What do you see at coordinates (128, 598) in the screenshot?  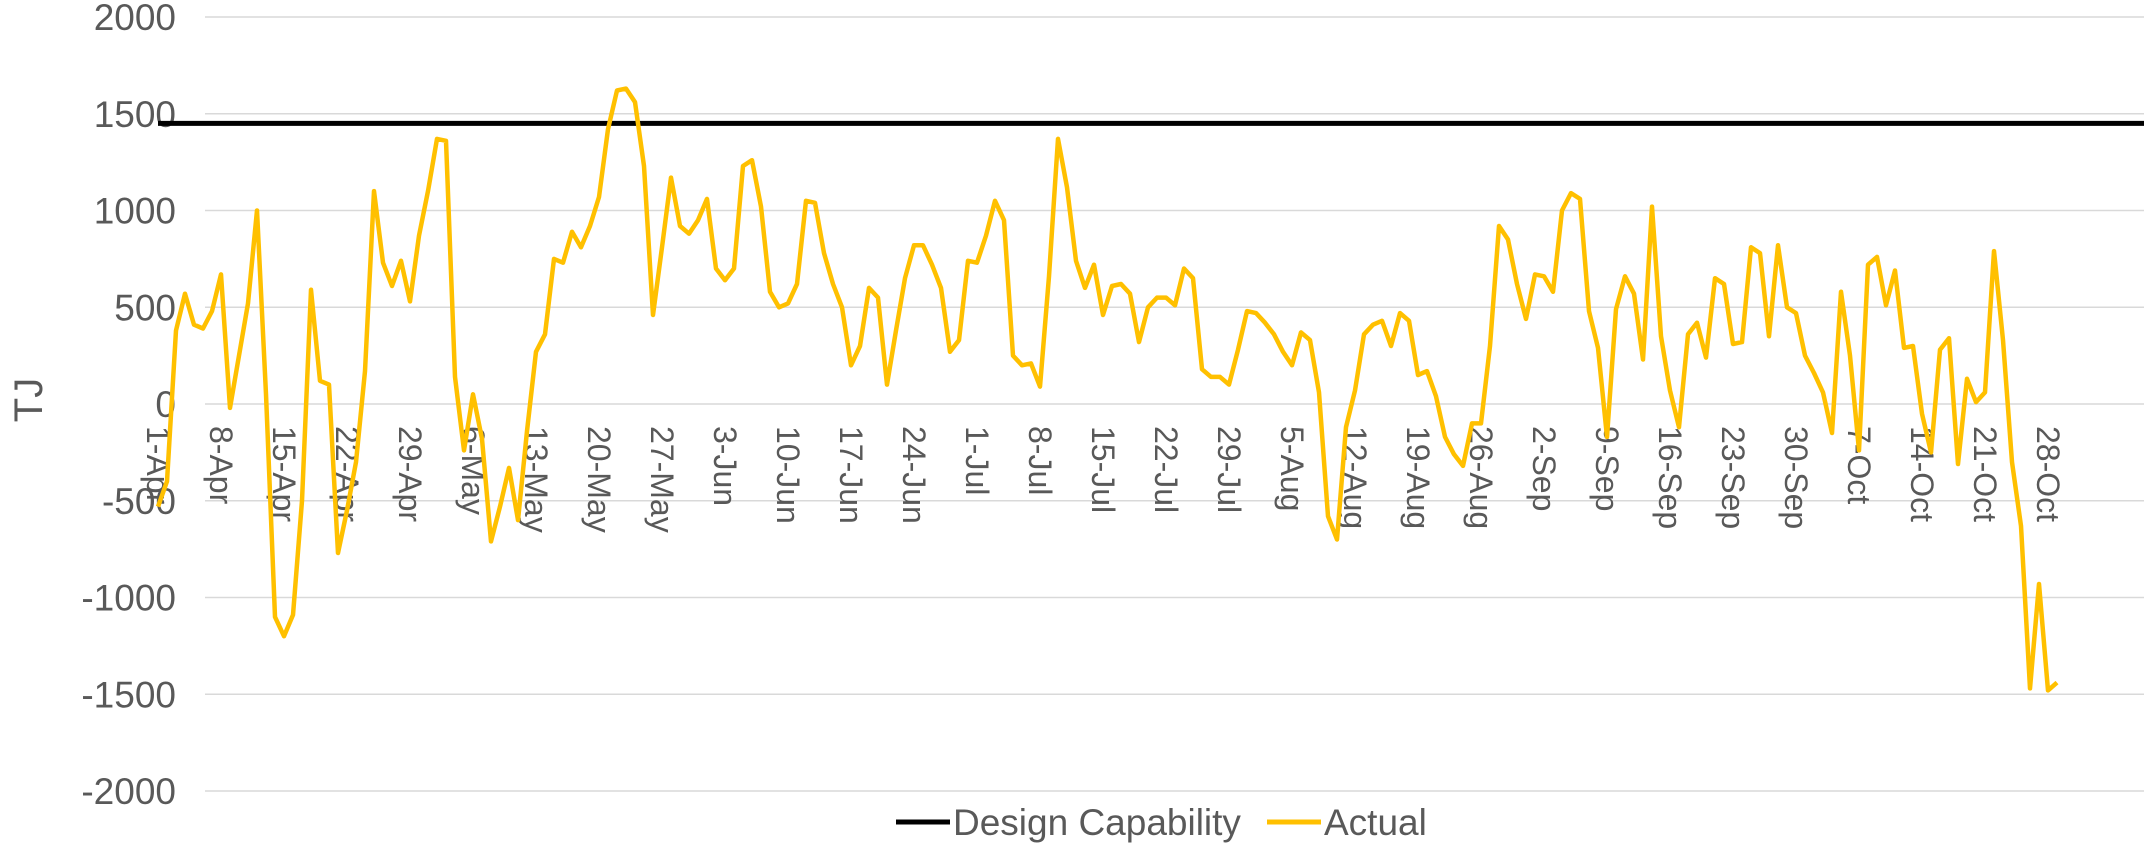 I see `y-tick-label: -1000` at bounding box center [128, 598].